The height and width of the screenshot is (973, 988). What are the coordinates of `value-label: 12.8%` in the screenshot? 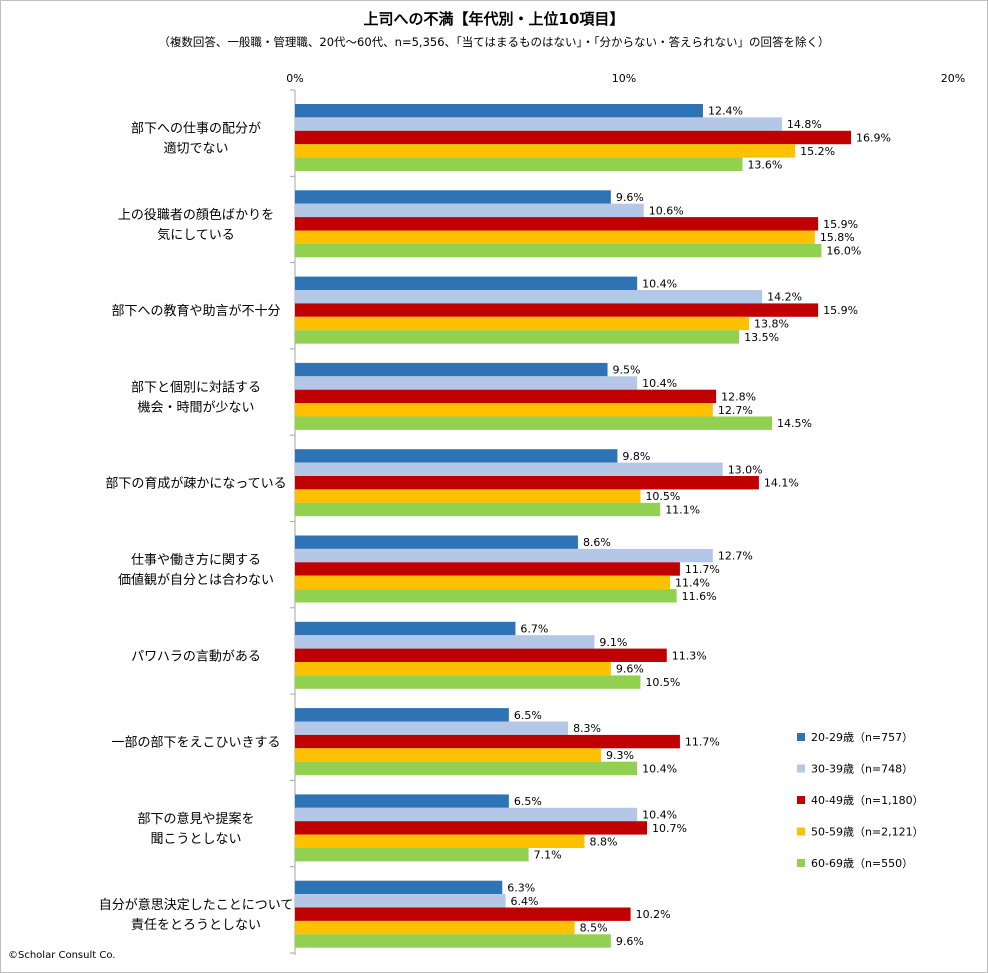 It's located at (738, 396).